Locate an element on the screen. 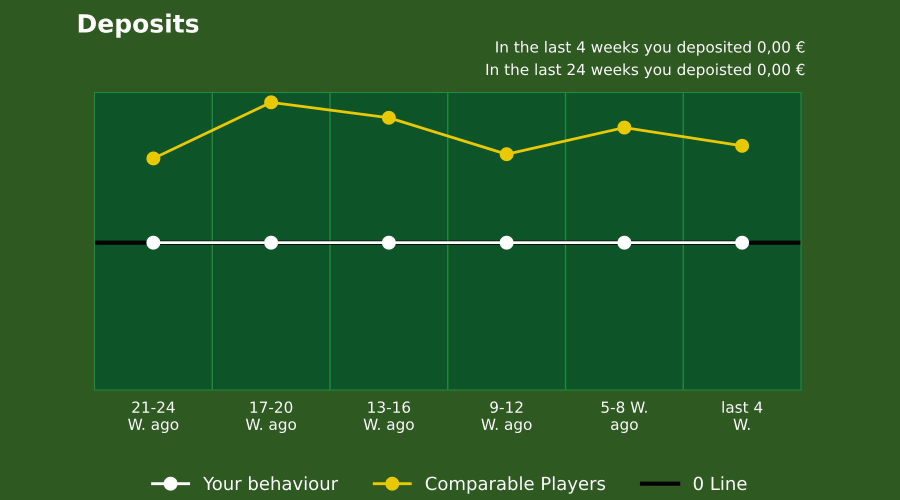 The height and width of the screenshot is (500, 900). chart-title: Deposits is located at coordinates (138, 26).